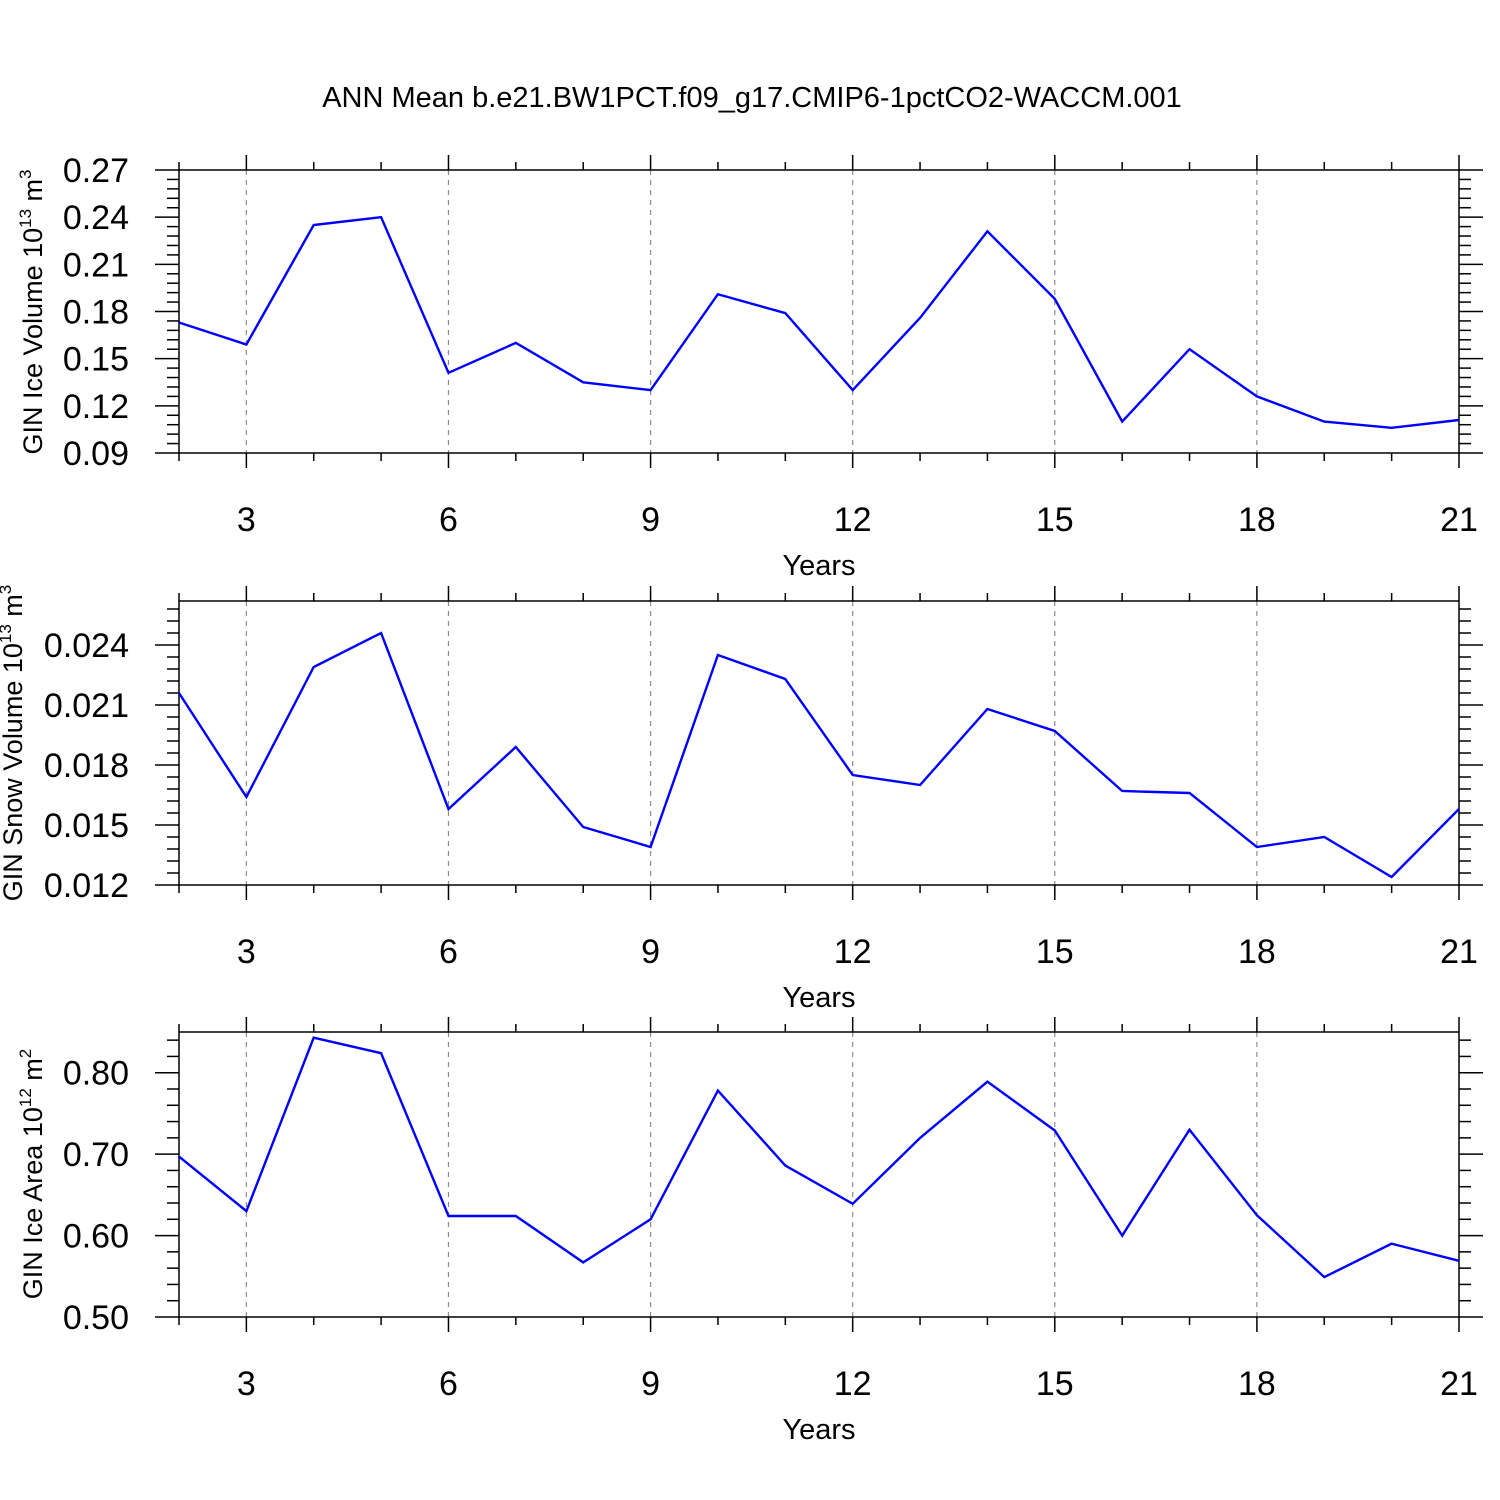 This screenshot has height=1500, width=1500. What do you see at coordinates (96, 218) in the screenshot?
I see `y-tick-label: 0.24` at bounding box center [96, 218].